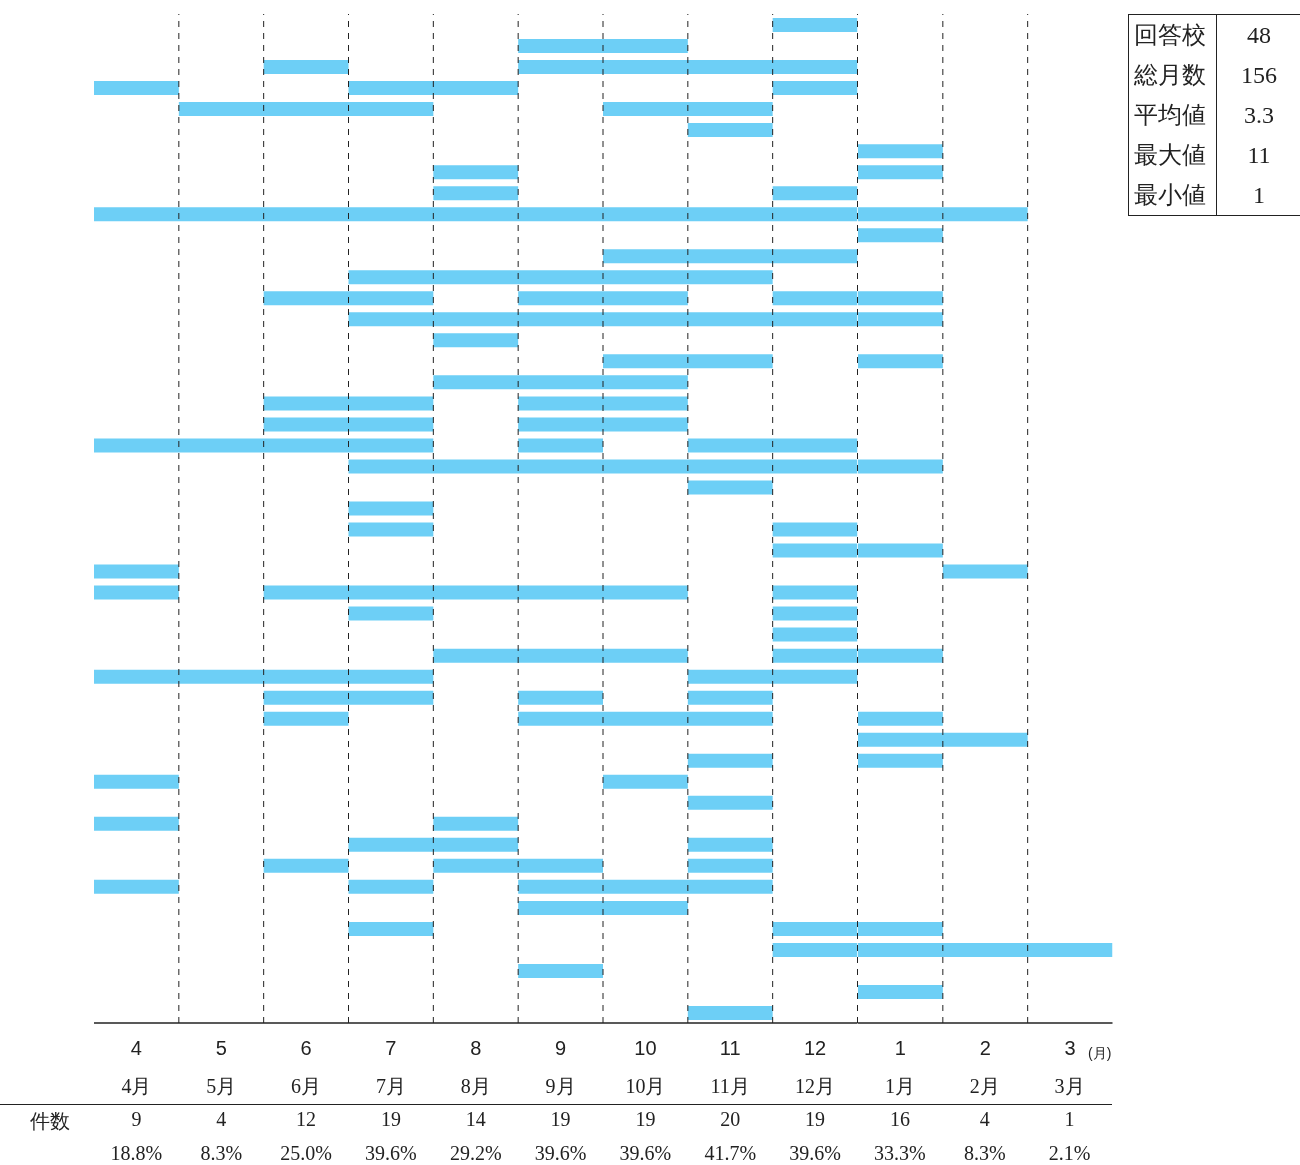 The width and height of the screenshot is (1300, 1165). What do you see at coordinates (1259, 195) in the screenshot?
I see `data-label: 1` at bounding box center [1259, 195].